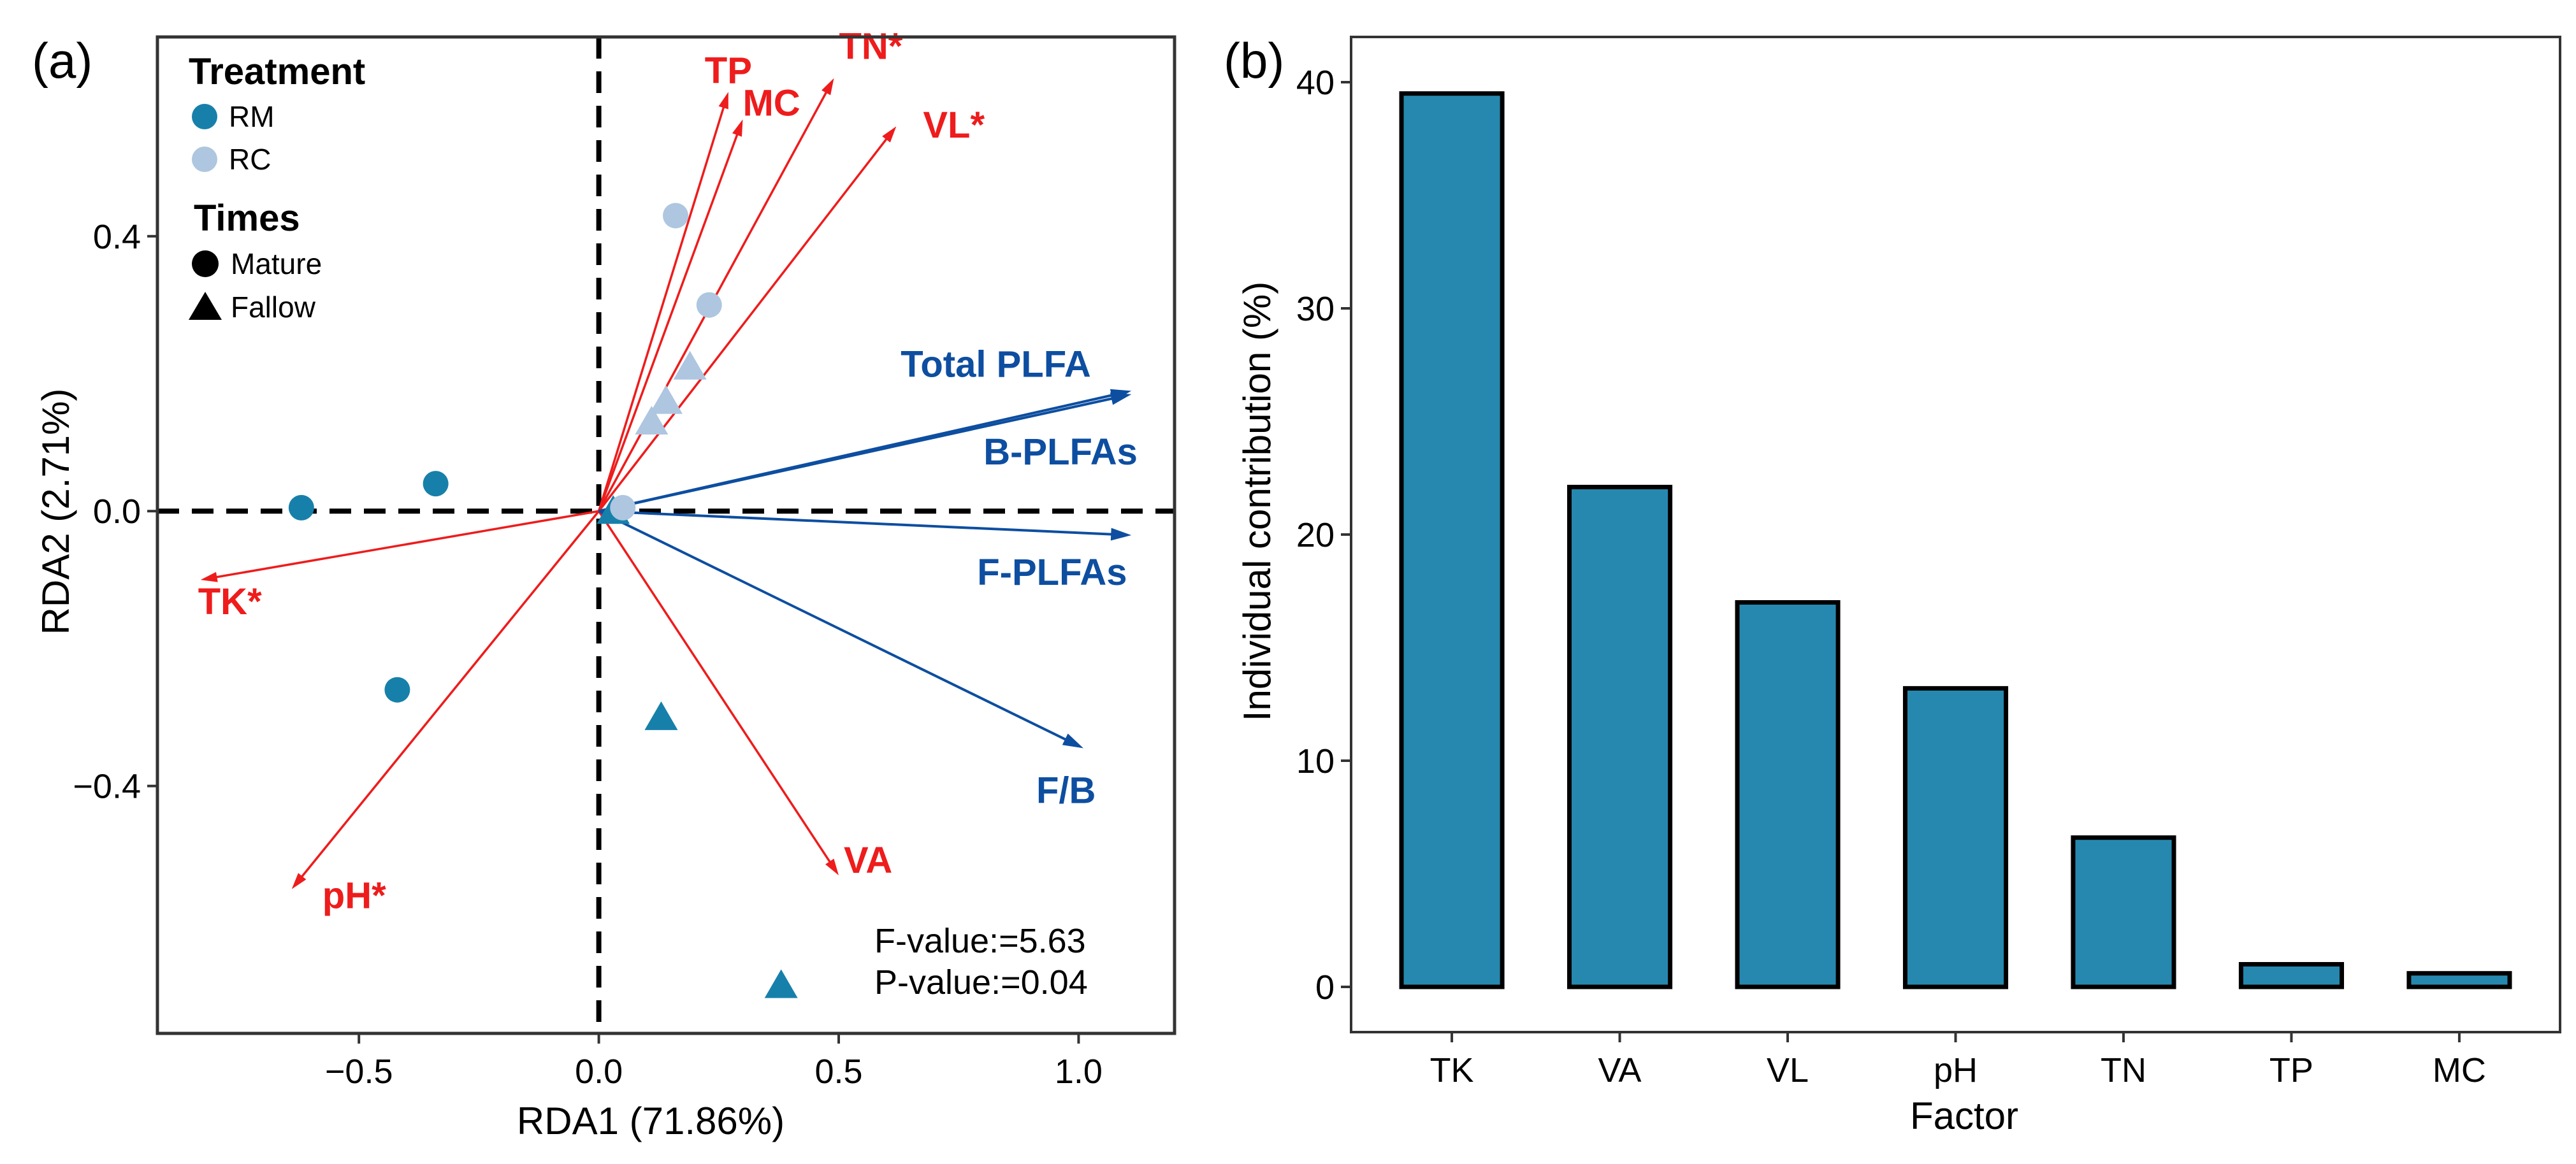  What do you see at coordinates (728, 70) in the screenshot?
I see `vector-label-tp: TP` at bounding box center [728, 70].